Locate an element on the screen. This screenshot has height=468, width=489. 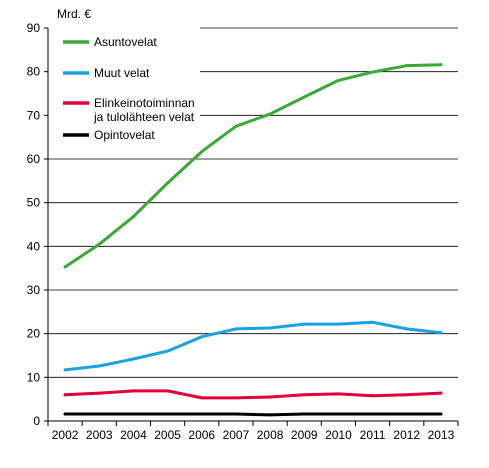
y-tick-label-60: 60 is located at coordinates (34, 159).